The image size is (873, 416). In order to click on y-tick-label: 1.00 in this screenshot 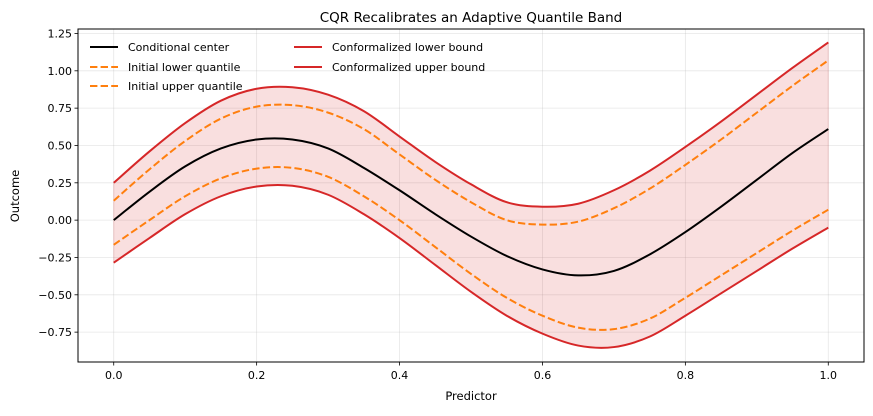, I will do `click(60, 71)`.